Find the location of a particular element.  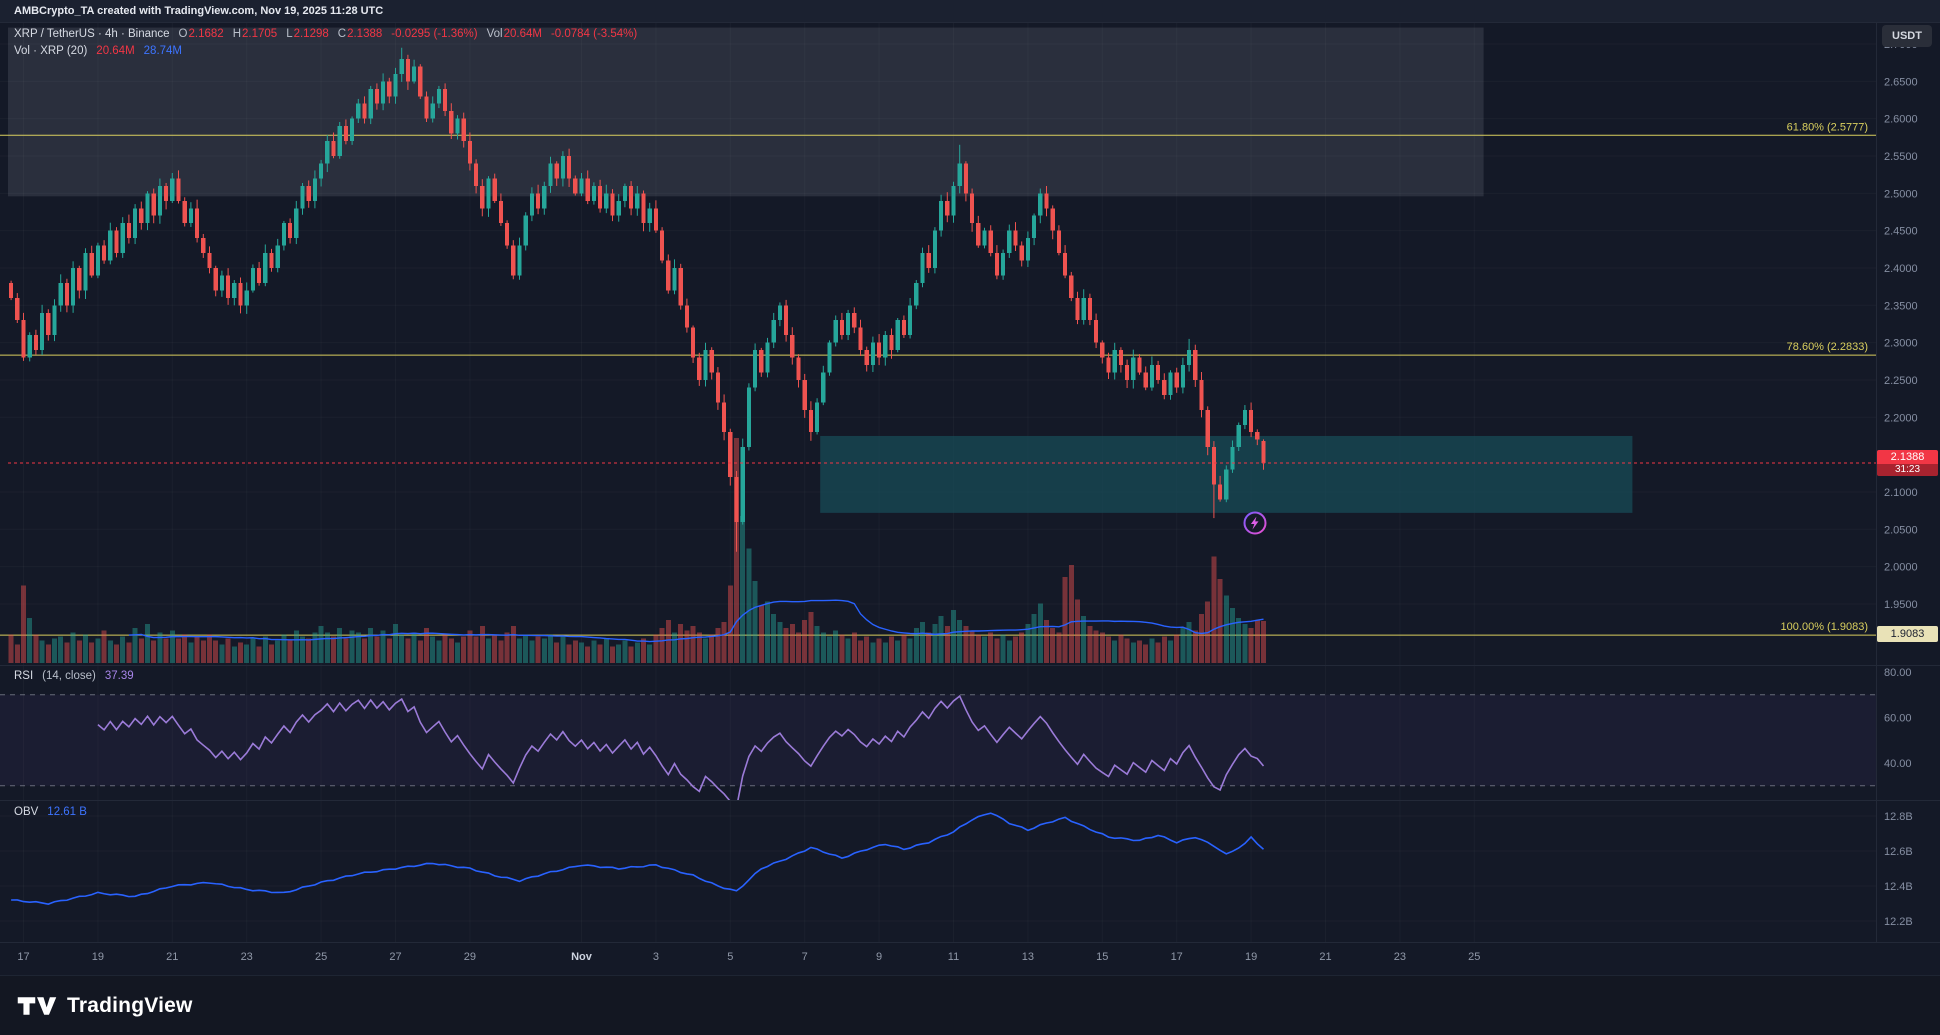

volume-ma-value: 28.74M is located at coordinates (163, 51).